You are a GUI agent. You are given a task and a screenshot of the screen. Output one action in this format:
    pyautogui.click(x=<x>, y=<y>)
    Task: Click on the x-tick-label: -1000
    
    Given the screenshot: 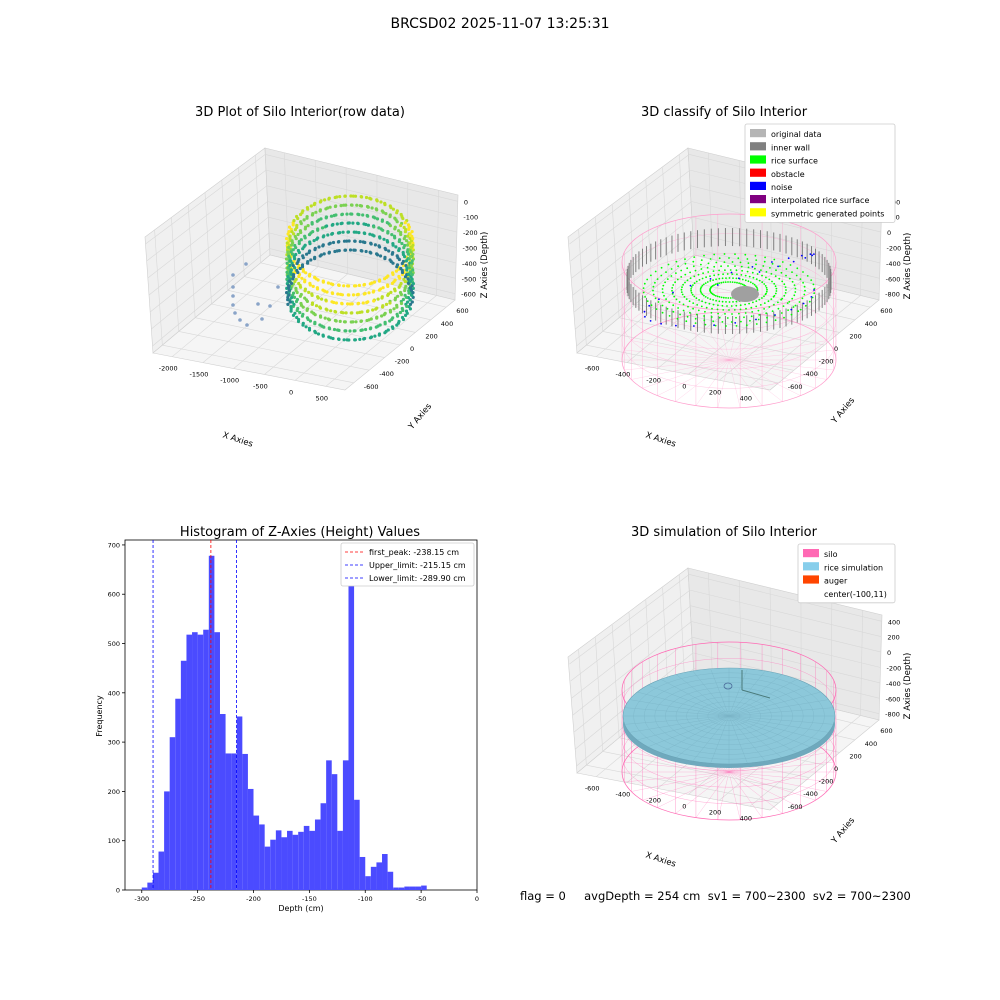 What is the action you would take?
    pyautogui.click(x=229, y=381)
    